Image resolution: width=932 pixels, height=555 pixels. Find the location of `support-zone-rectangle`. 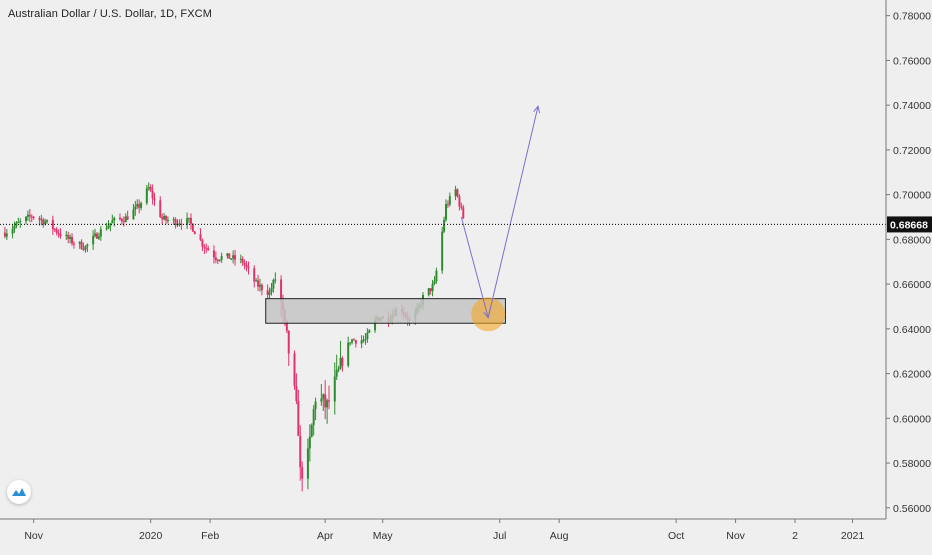

support-zone-rectangle is located at coordinates (385, 311).